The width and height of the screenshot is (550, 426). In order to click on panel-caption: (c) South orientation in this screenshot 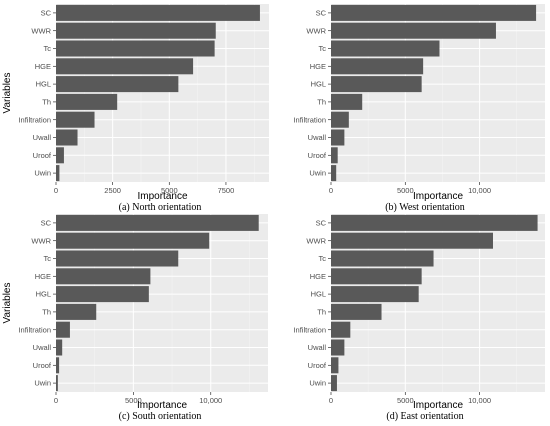, I will do `click(160, 416)`.